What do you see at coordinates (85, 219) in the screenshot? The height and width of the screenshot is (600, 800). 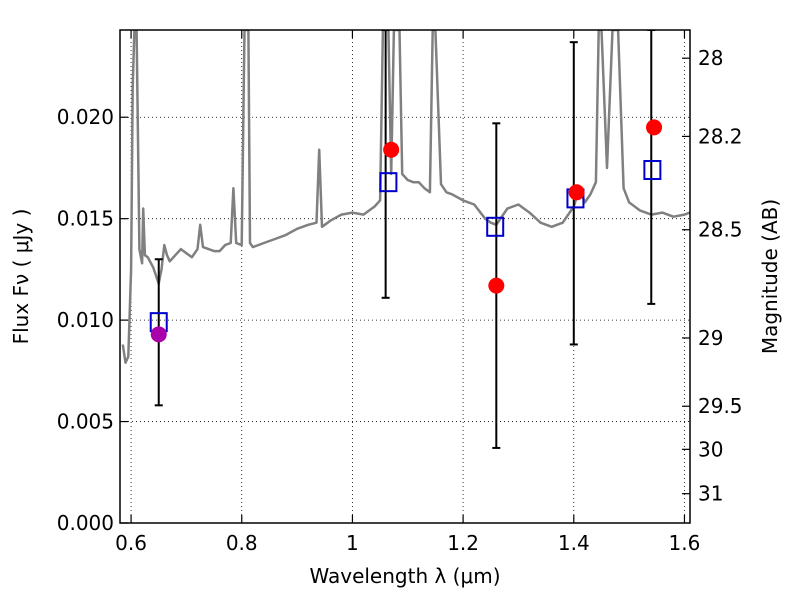 I see `y-tick-label: 0.015` at bounding box center [85, 219].